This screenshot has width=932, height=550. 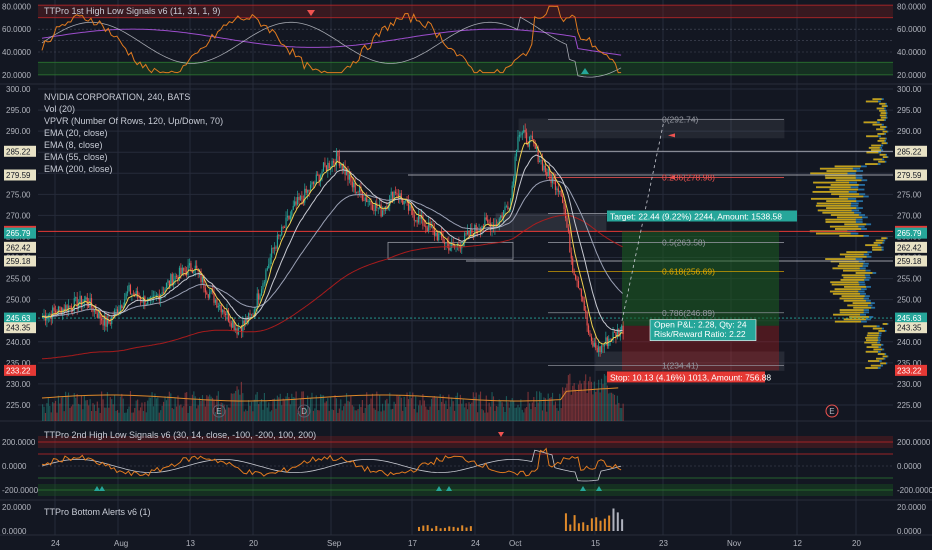 What do you see at coordinates (18, 247) in the screenshot?
I see `left-price-tag: 262.42` at bounding box center [18, 247].